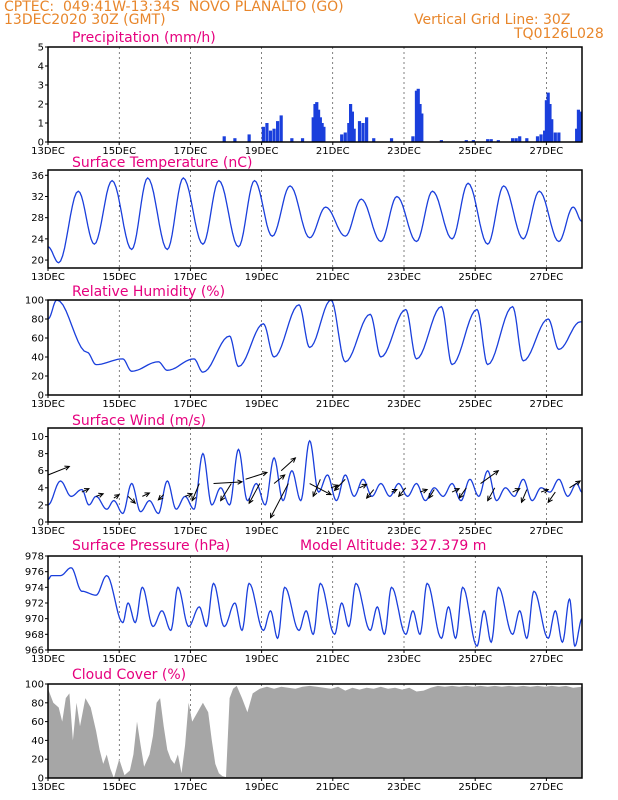  Describe the element at coordinates (41, 48) in the screenshot. I see `y-tick-label: 5` at that location.